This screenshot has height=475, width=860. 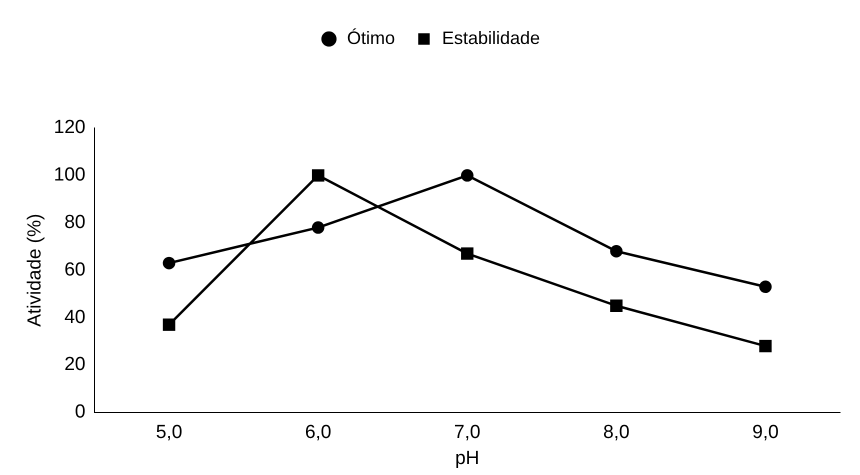 What do you see at coordinates (75, 223) in the screenshot?
I see `y-tick-label: 80` at bounding box center [75, 223].